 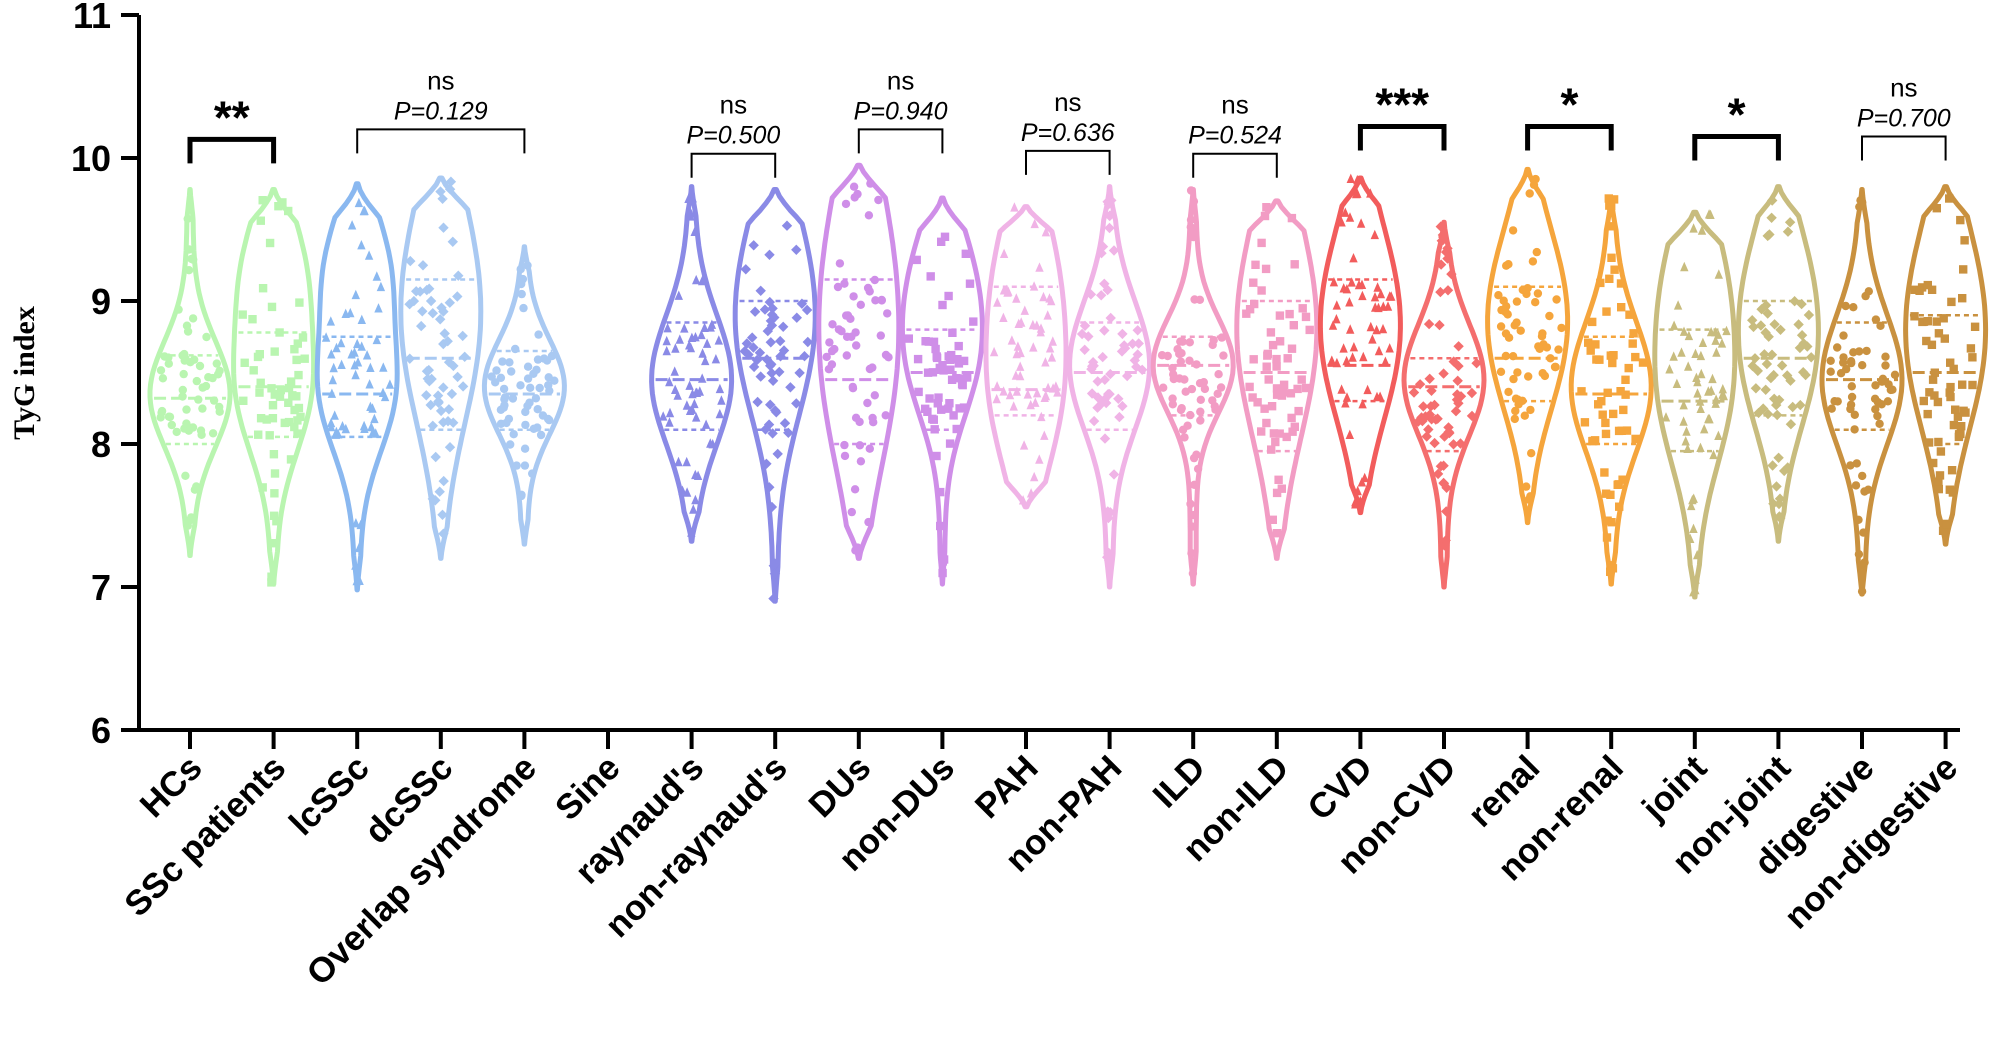 What do you see at coordinates (1235, 136) in the screenshot?
I see `p-value-label: P=0.524` at bounding box center [1235, 136].